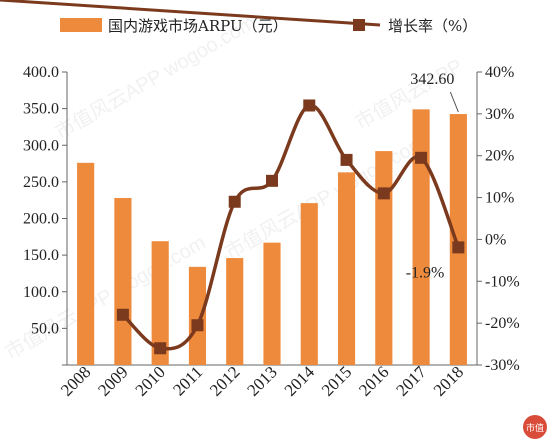  I want to click on x-tick-label: 2018, so click(448, 380).